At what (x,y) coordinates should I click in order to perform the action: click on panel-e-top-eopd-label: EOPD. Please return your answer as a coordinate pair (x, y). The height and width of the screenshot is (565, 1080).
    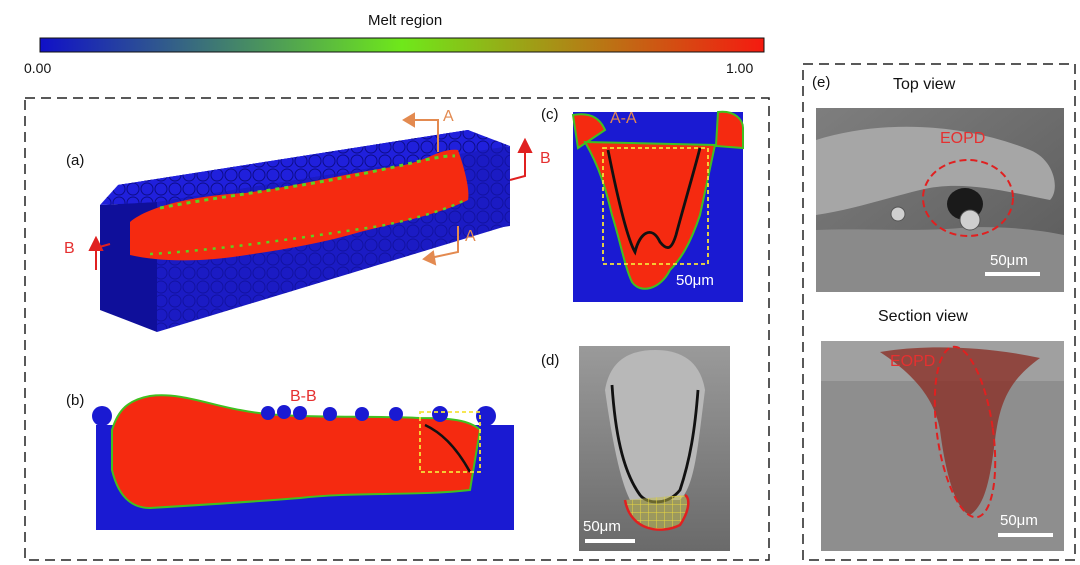
    Looking at the image, I should click on (963, 138).